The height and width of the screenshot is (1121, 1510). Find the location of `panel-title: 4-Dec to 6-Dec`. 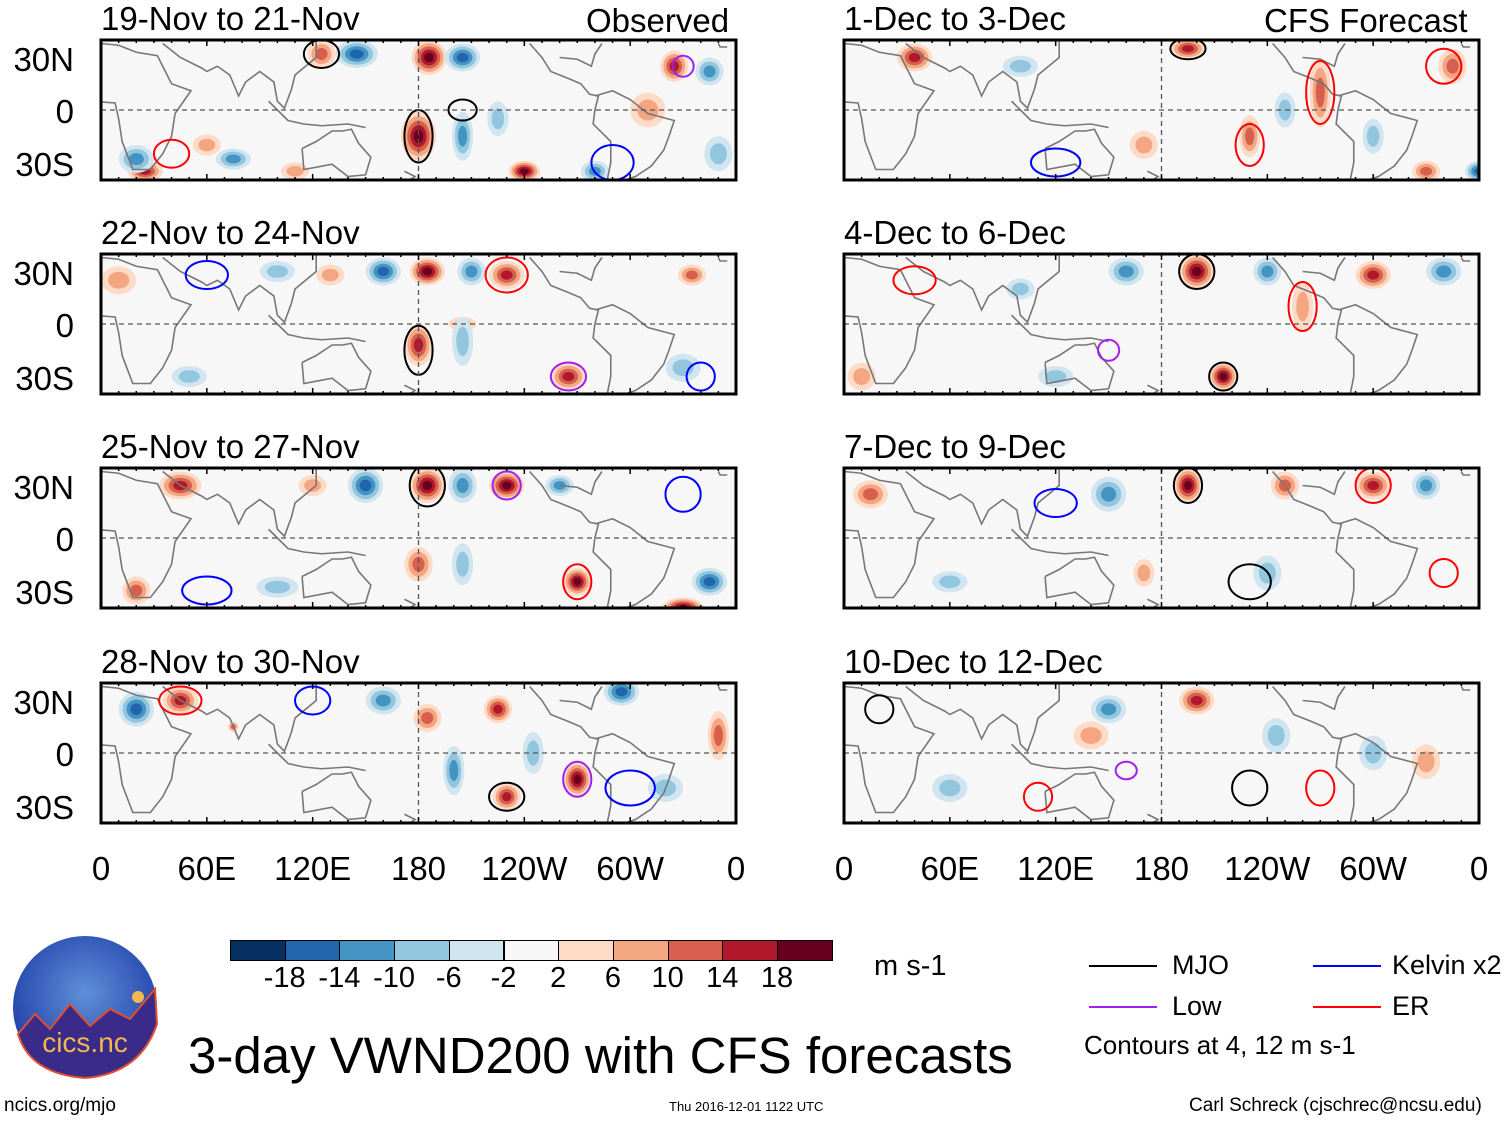

panel-title: 4-Dec to 6-Dec is located at coordinates (955, 232).